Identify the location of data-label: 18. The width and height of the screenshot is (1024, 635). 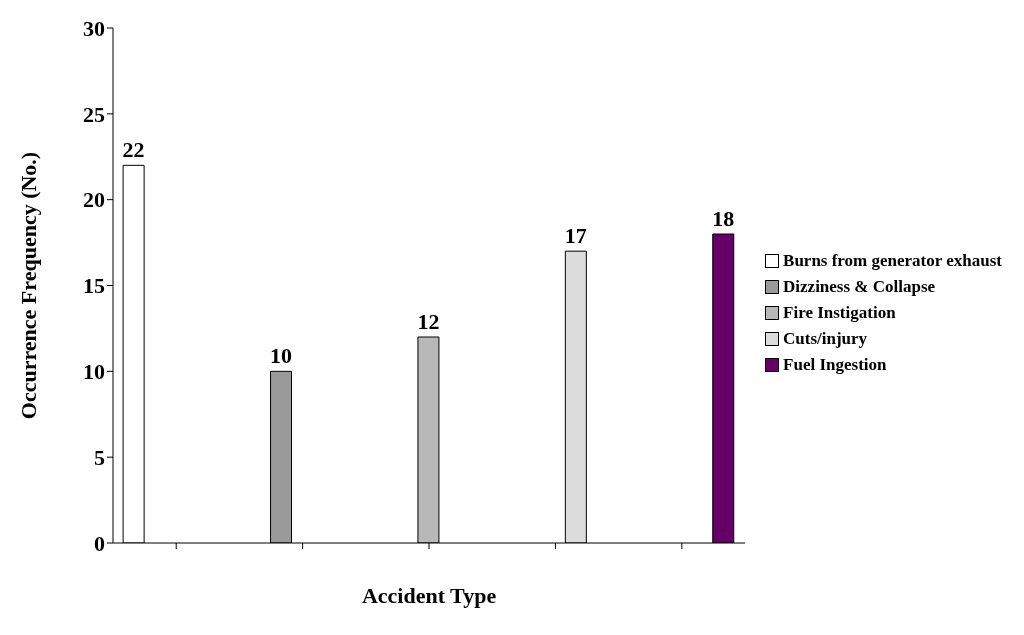
(723, 218).